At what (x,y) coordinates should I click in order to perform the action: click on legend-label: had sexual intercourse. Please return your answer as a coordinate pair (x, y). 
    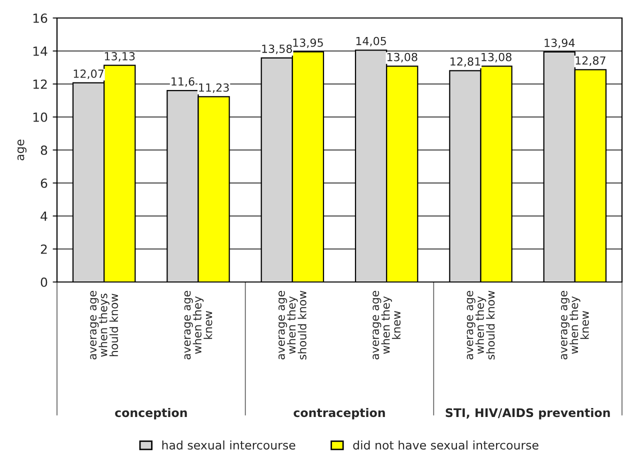
    Looking at the image, I should click on (229, 445).